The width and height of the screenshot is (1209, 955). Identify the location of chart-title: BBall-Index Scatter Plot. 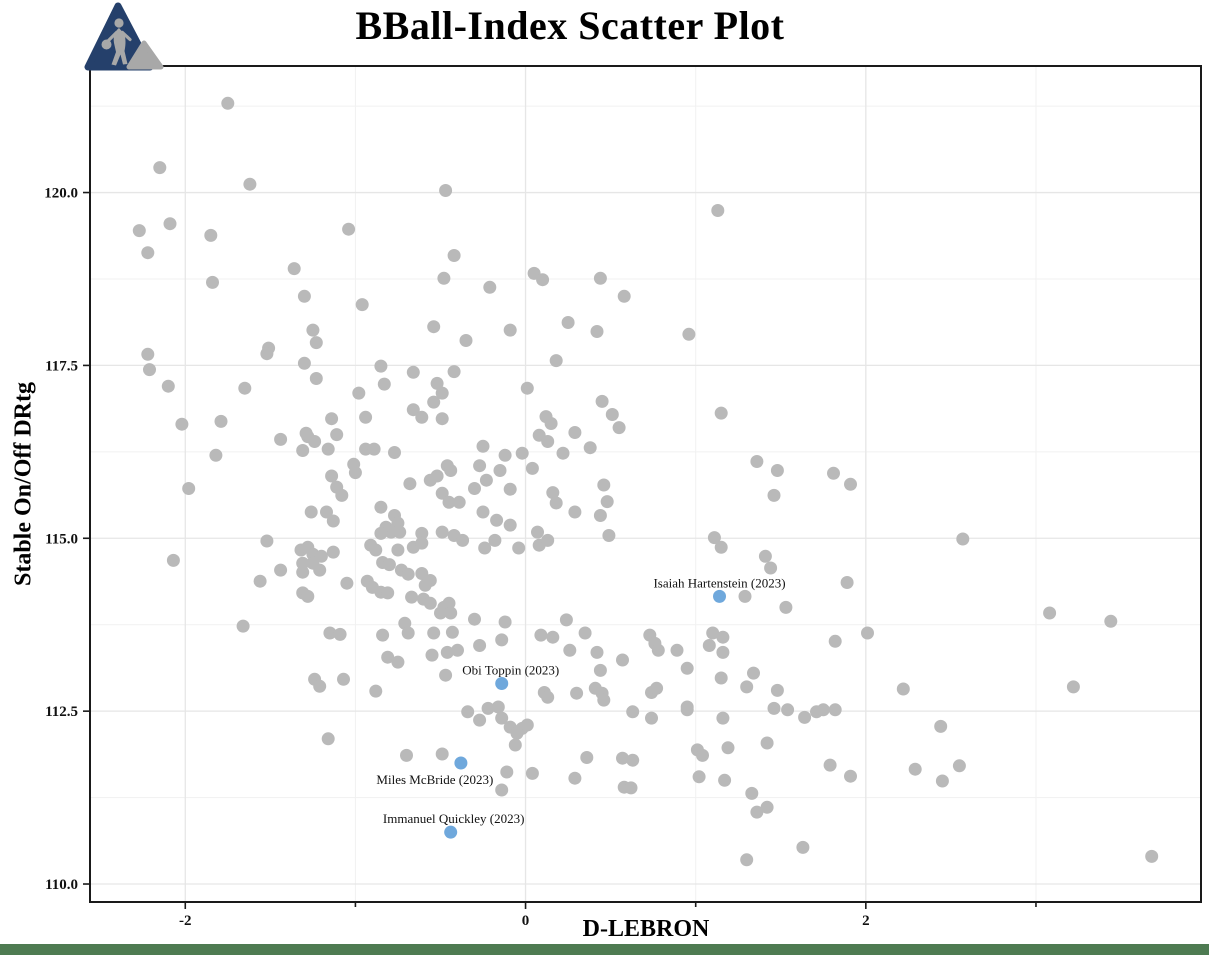
(570, 25).